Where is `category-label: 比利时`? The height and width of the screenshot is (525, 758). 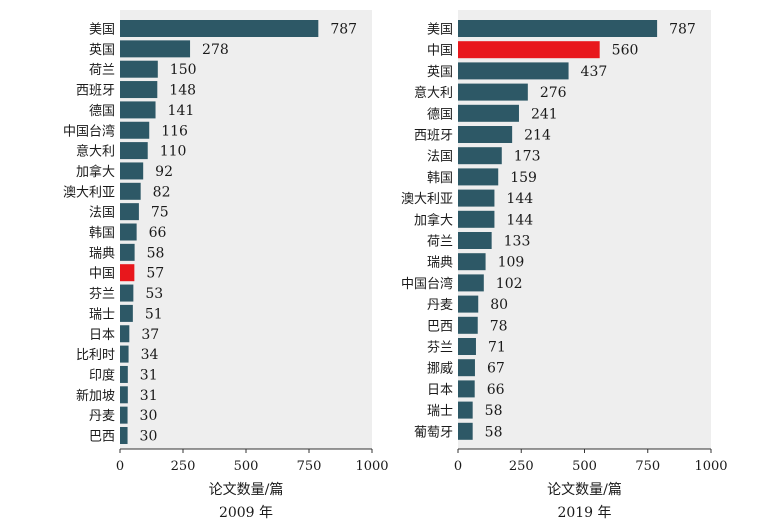 category-label: 比利时 is located at coordinates (95, 355).